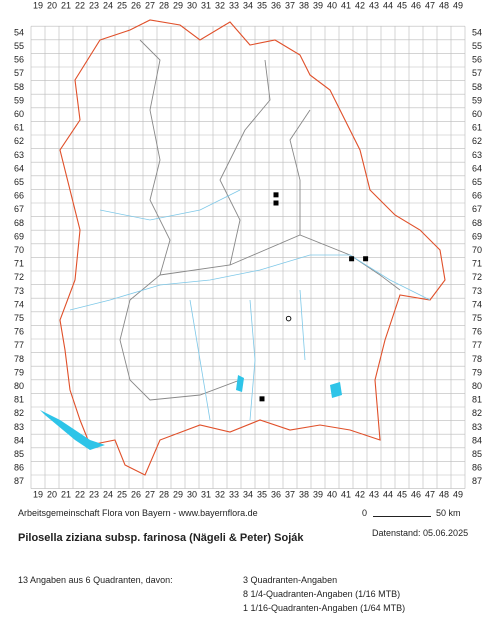  Describe the element at coordinates (477, 345) in the screenshot. I see `row-label: 77` at that location.